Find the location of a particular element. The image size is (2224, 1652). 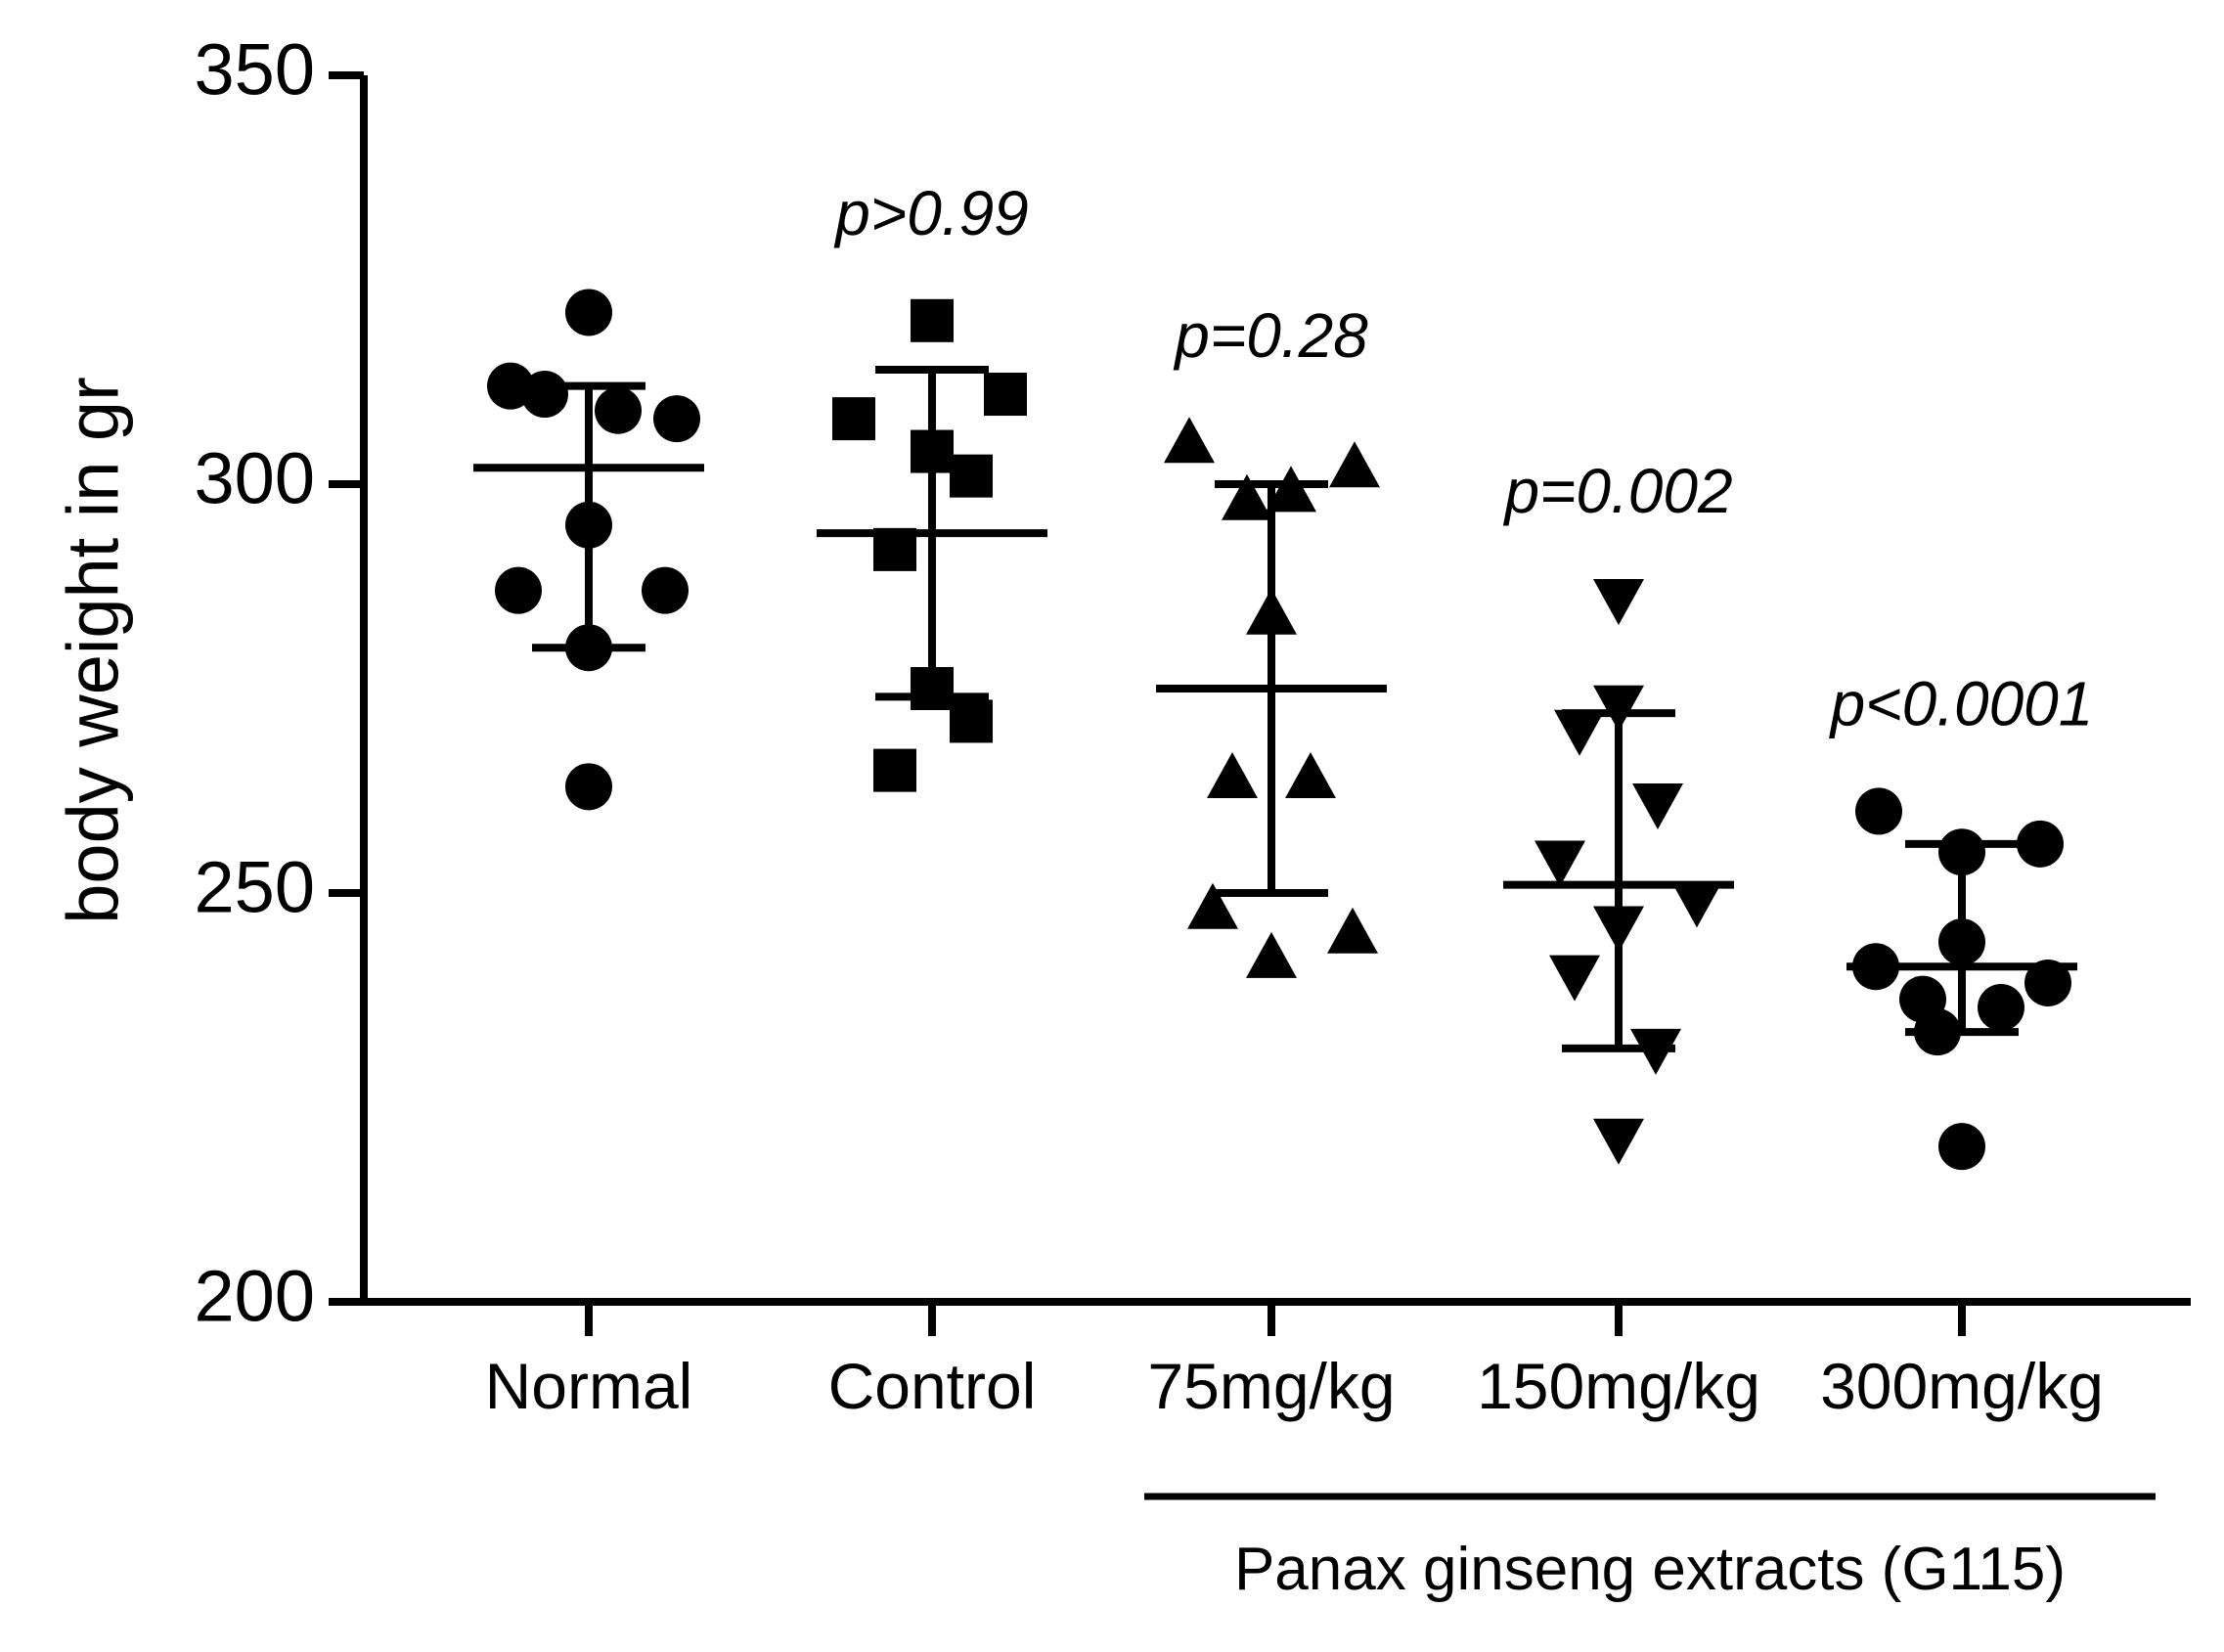

group-5: p<0.0001 is located at coordinates (1961, 920).